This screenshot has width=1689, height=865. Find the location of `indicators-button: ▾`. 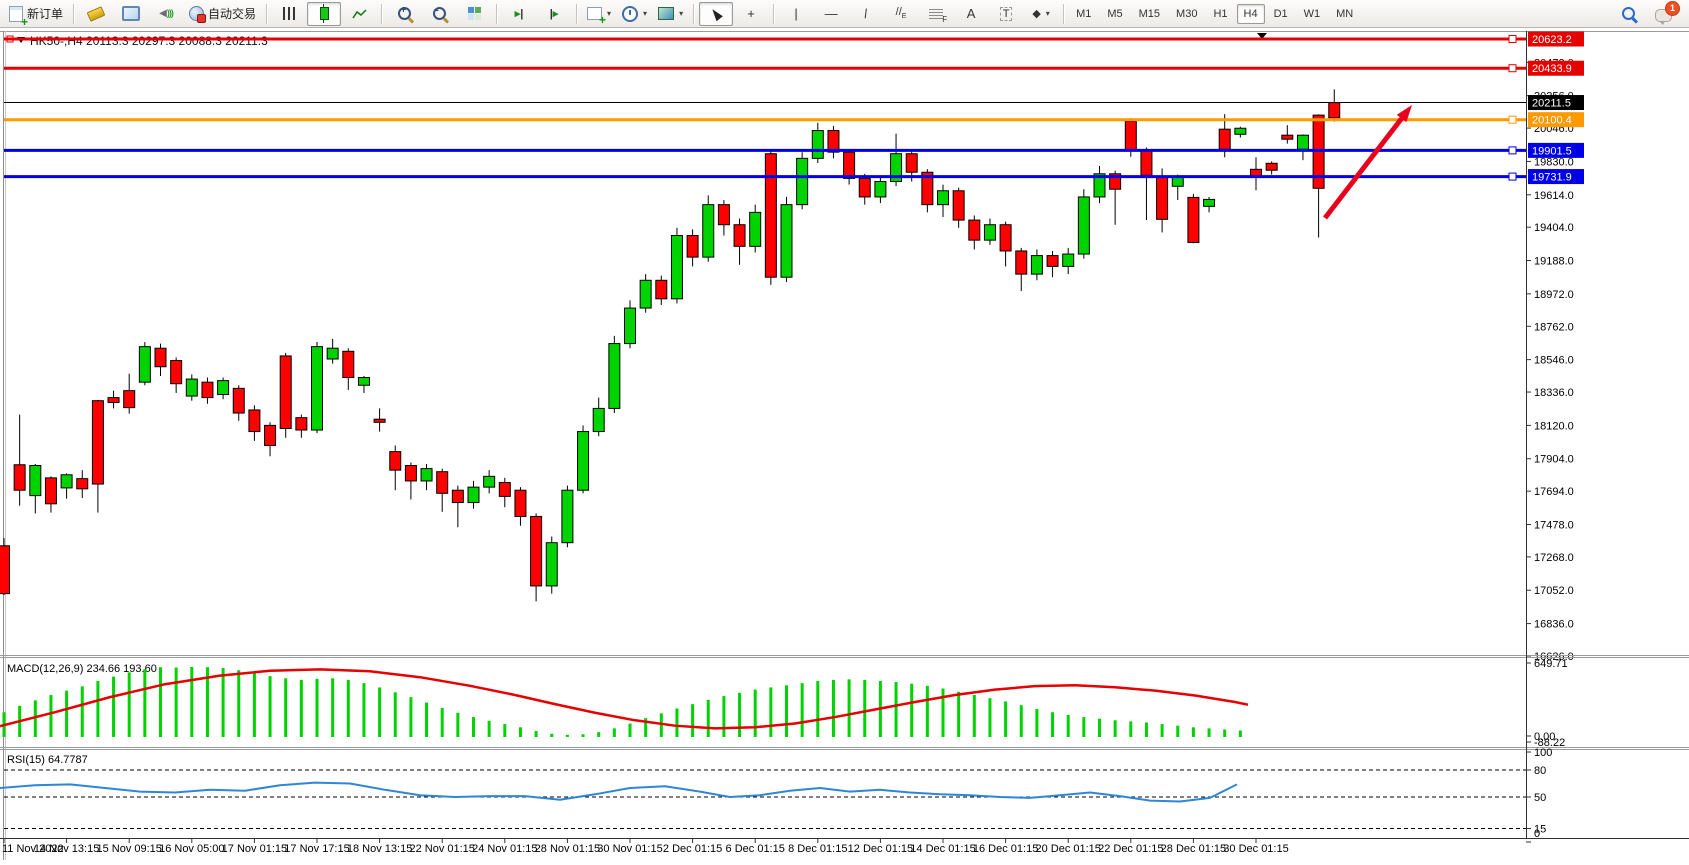

indicators-button: ▾ is located at coordinates (599, 14).